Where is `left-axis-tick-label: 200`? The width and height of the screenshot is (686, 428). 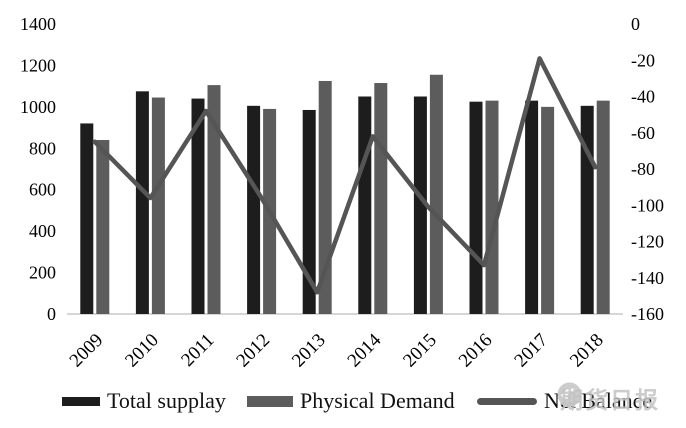 left-axis-tick-label: 200 is located at coordinates (42, 273).